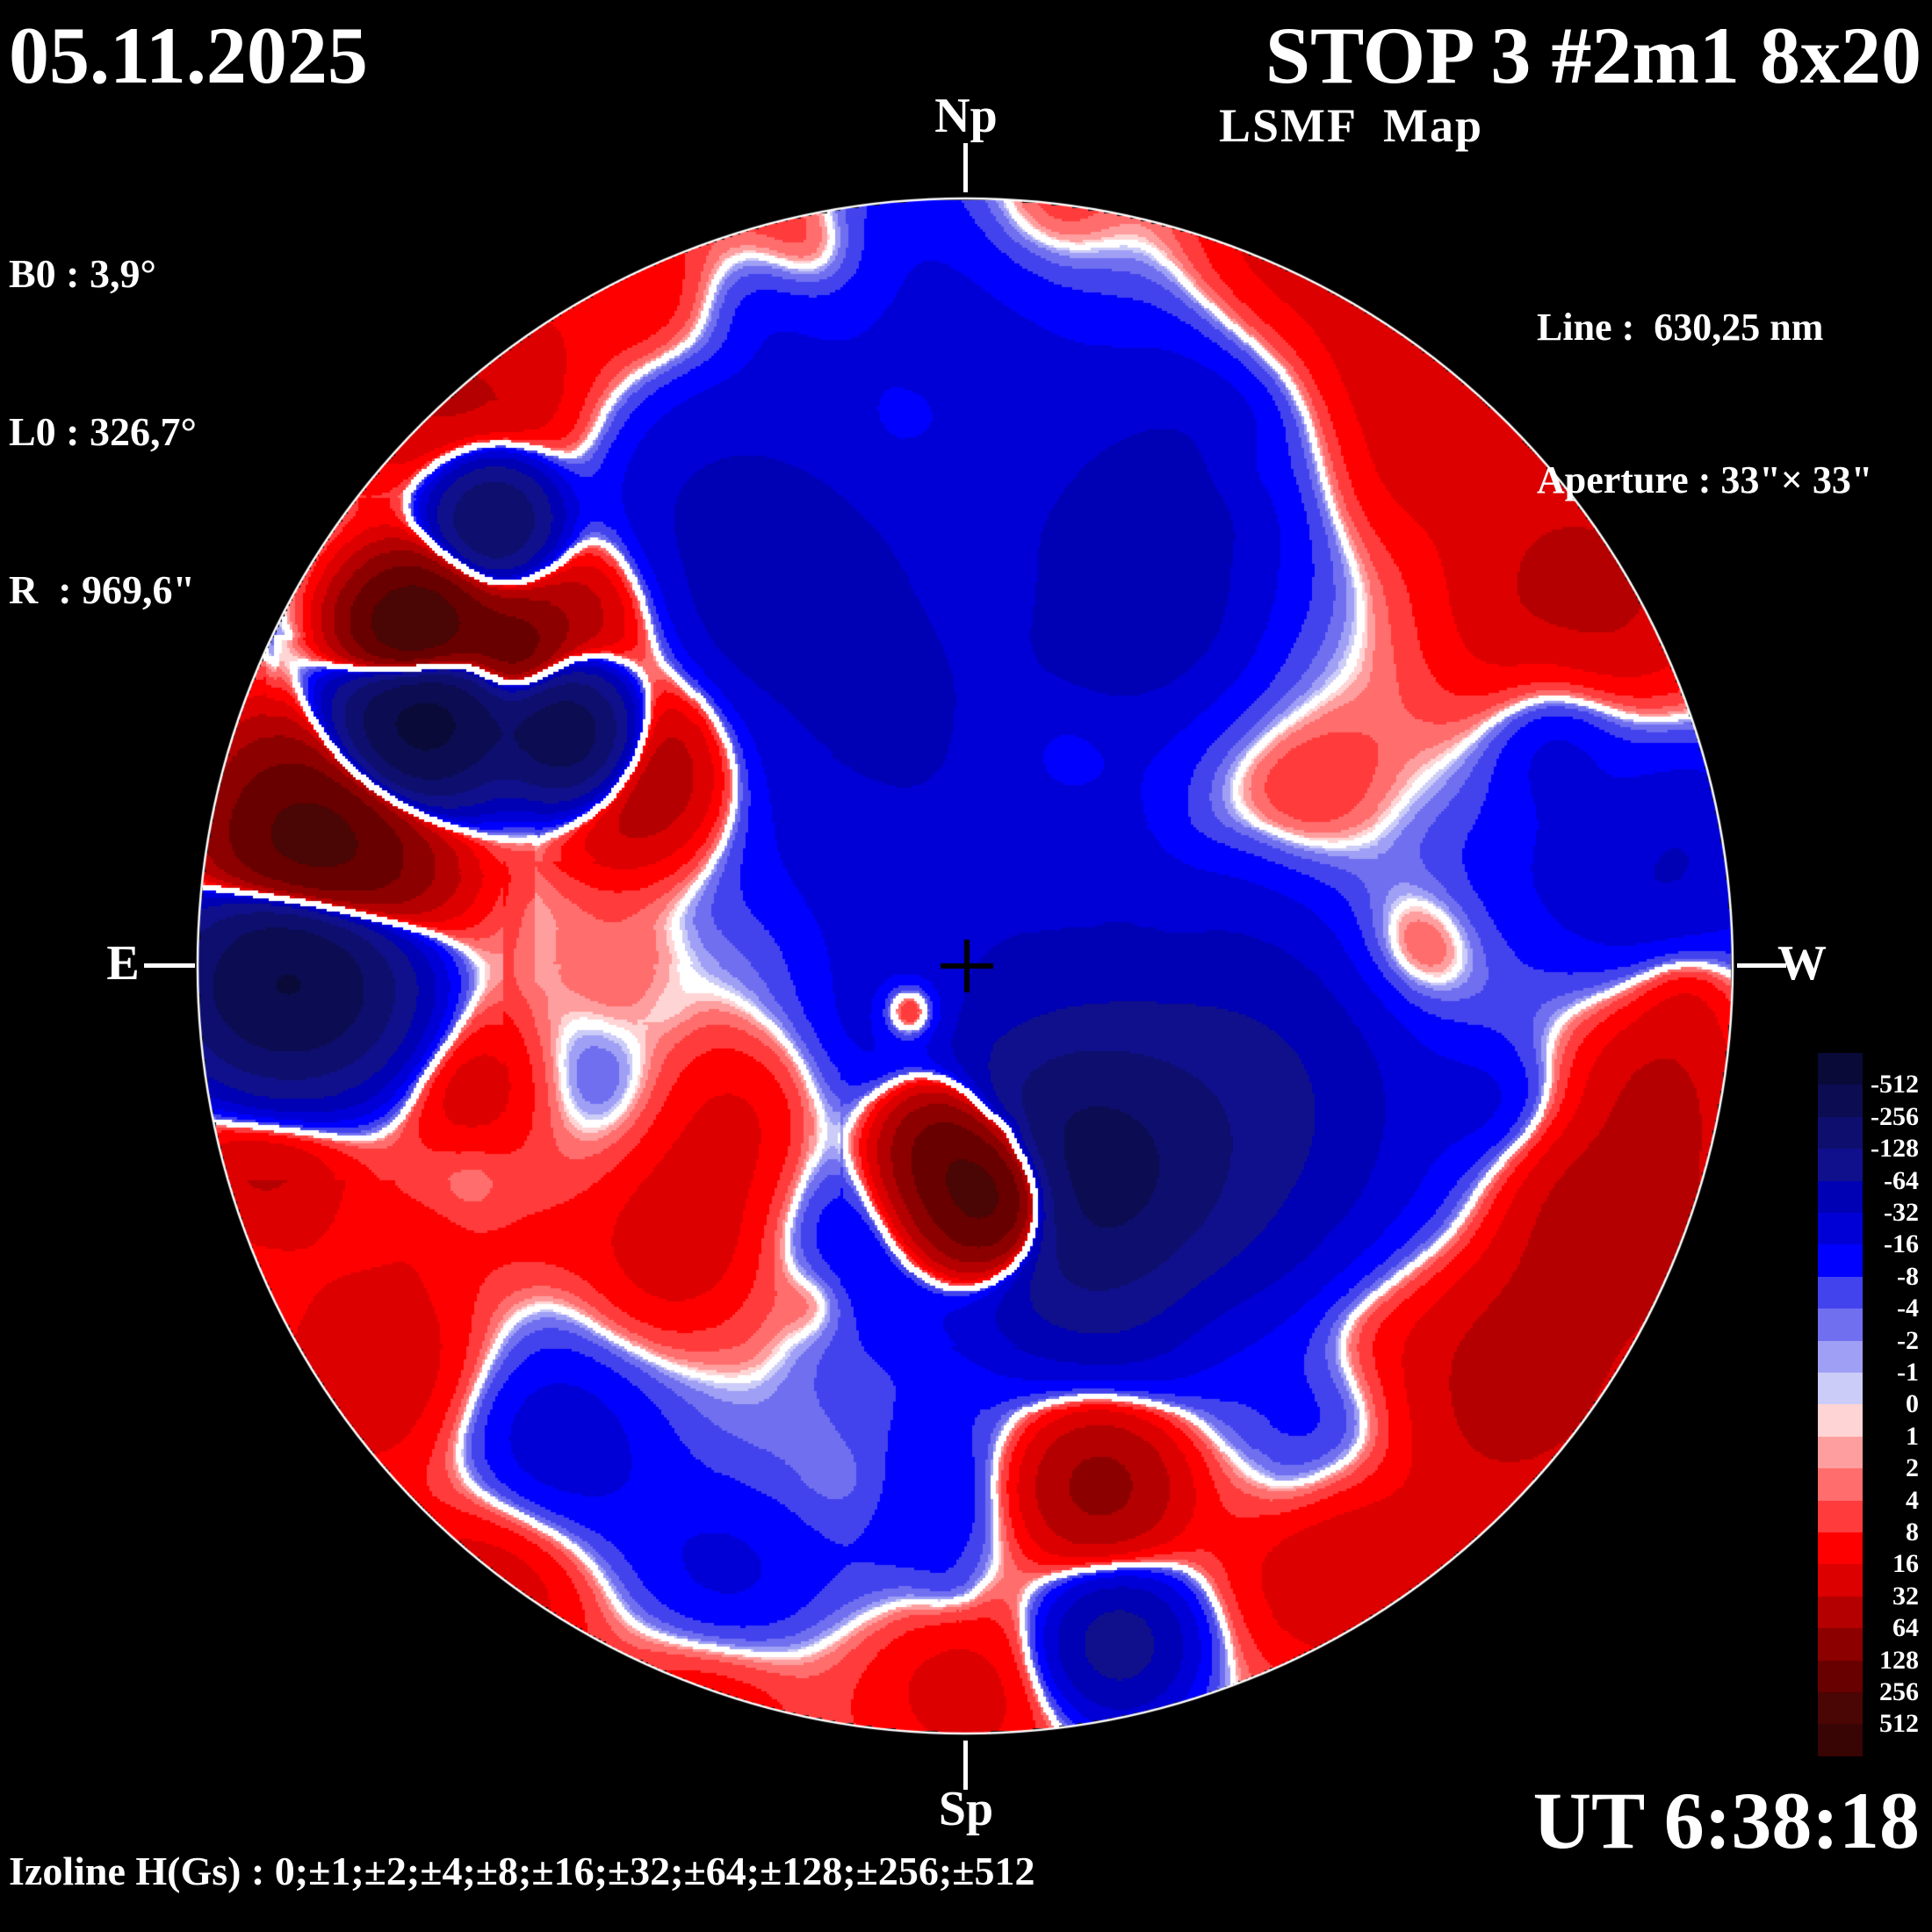  I want to click on colorbar-label: -2, so click(1908, 1340).